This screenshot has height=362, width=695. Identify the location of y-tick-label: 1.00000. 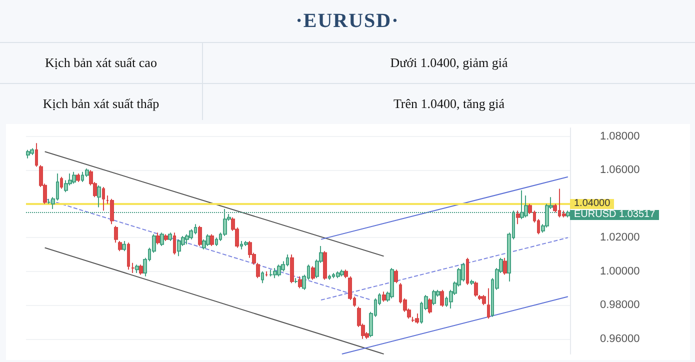
(620, 271).